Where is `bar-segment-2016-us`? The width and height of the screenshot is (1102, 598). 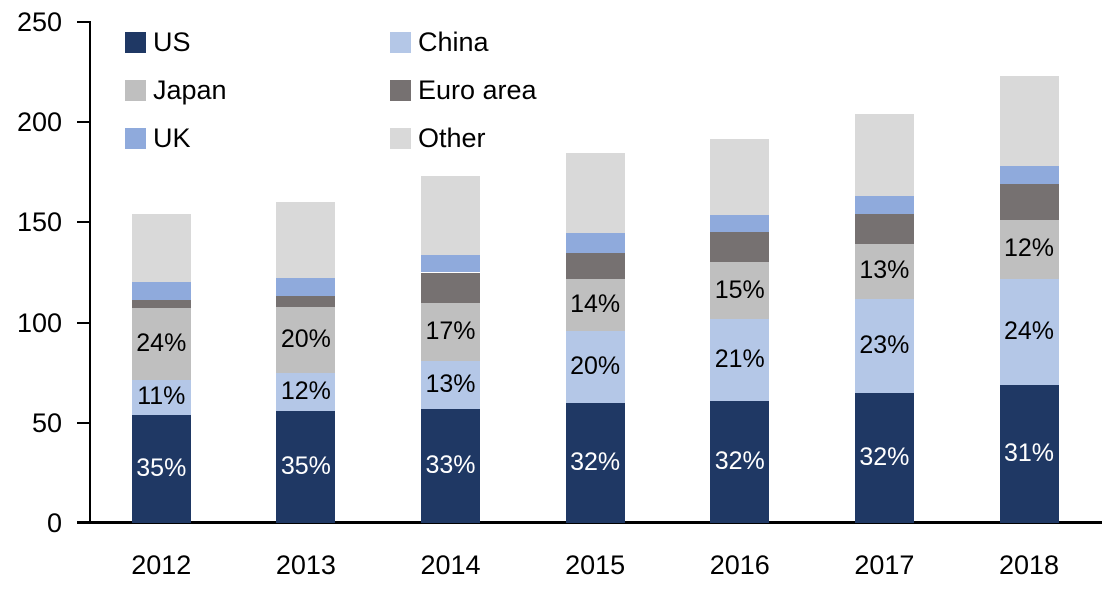 bar-segment-2016-us is located at coordinates (740, 461).